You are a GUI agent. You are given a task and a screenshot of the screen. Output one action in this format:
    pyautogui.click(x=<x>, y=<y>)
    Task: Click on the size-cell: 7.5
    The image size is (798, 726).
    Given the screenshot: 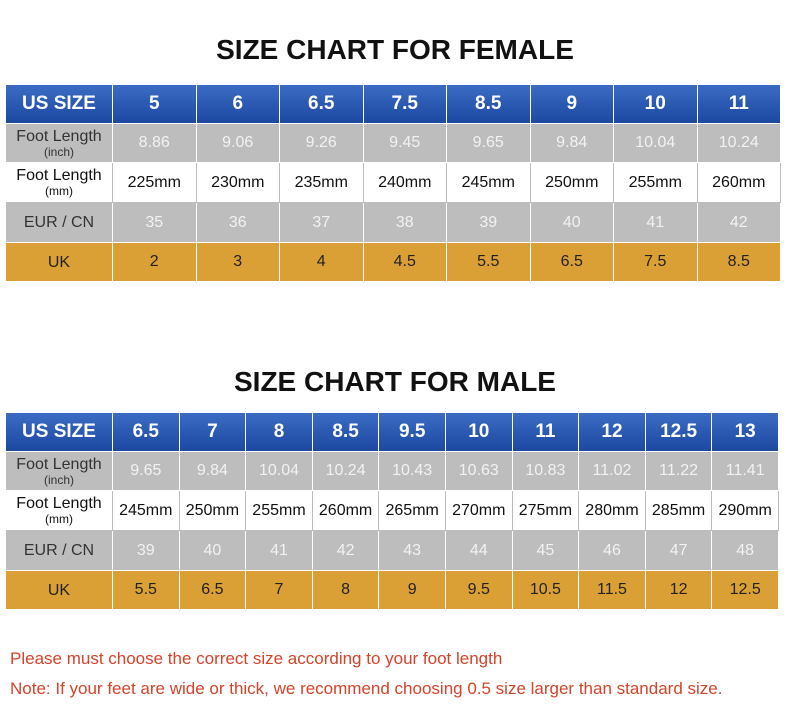 What is the action you would take?
    pyautogui.click(x=656, y=262)
    